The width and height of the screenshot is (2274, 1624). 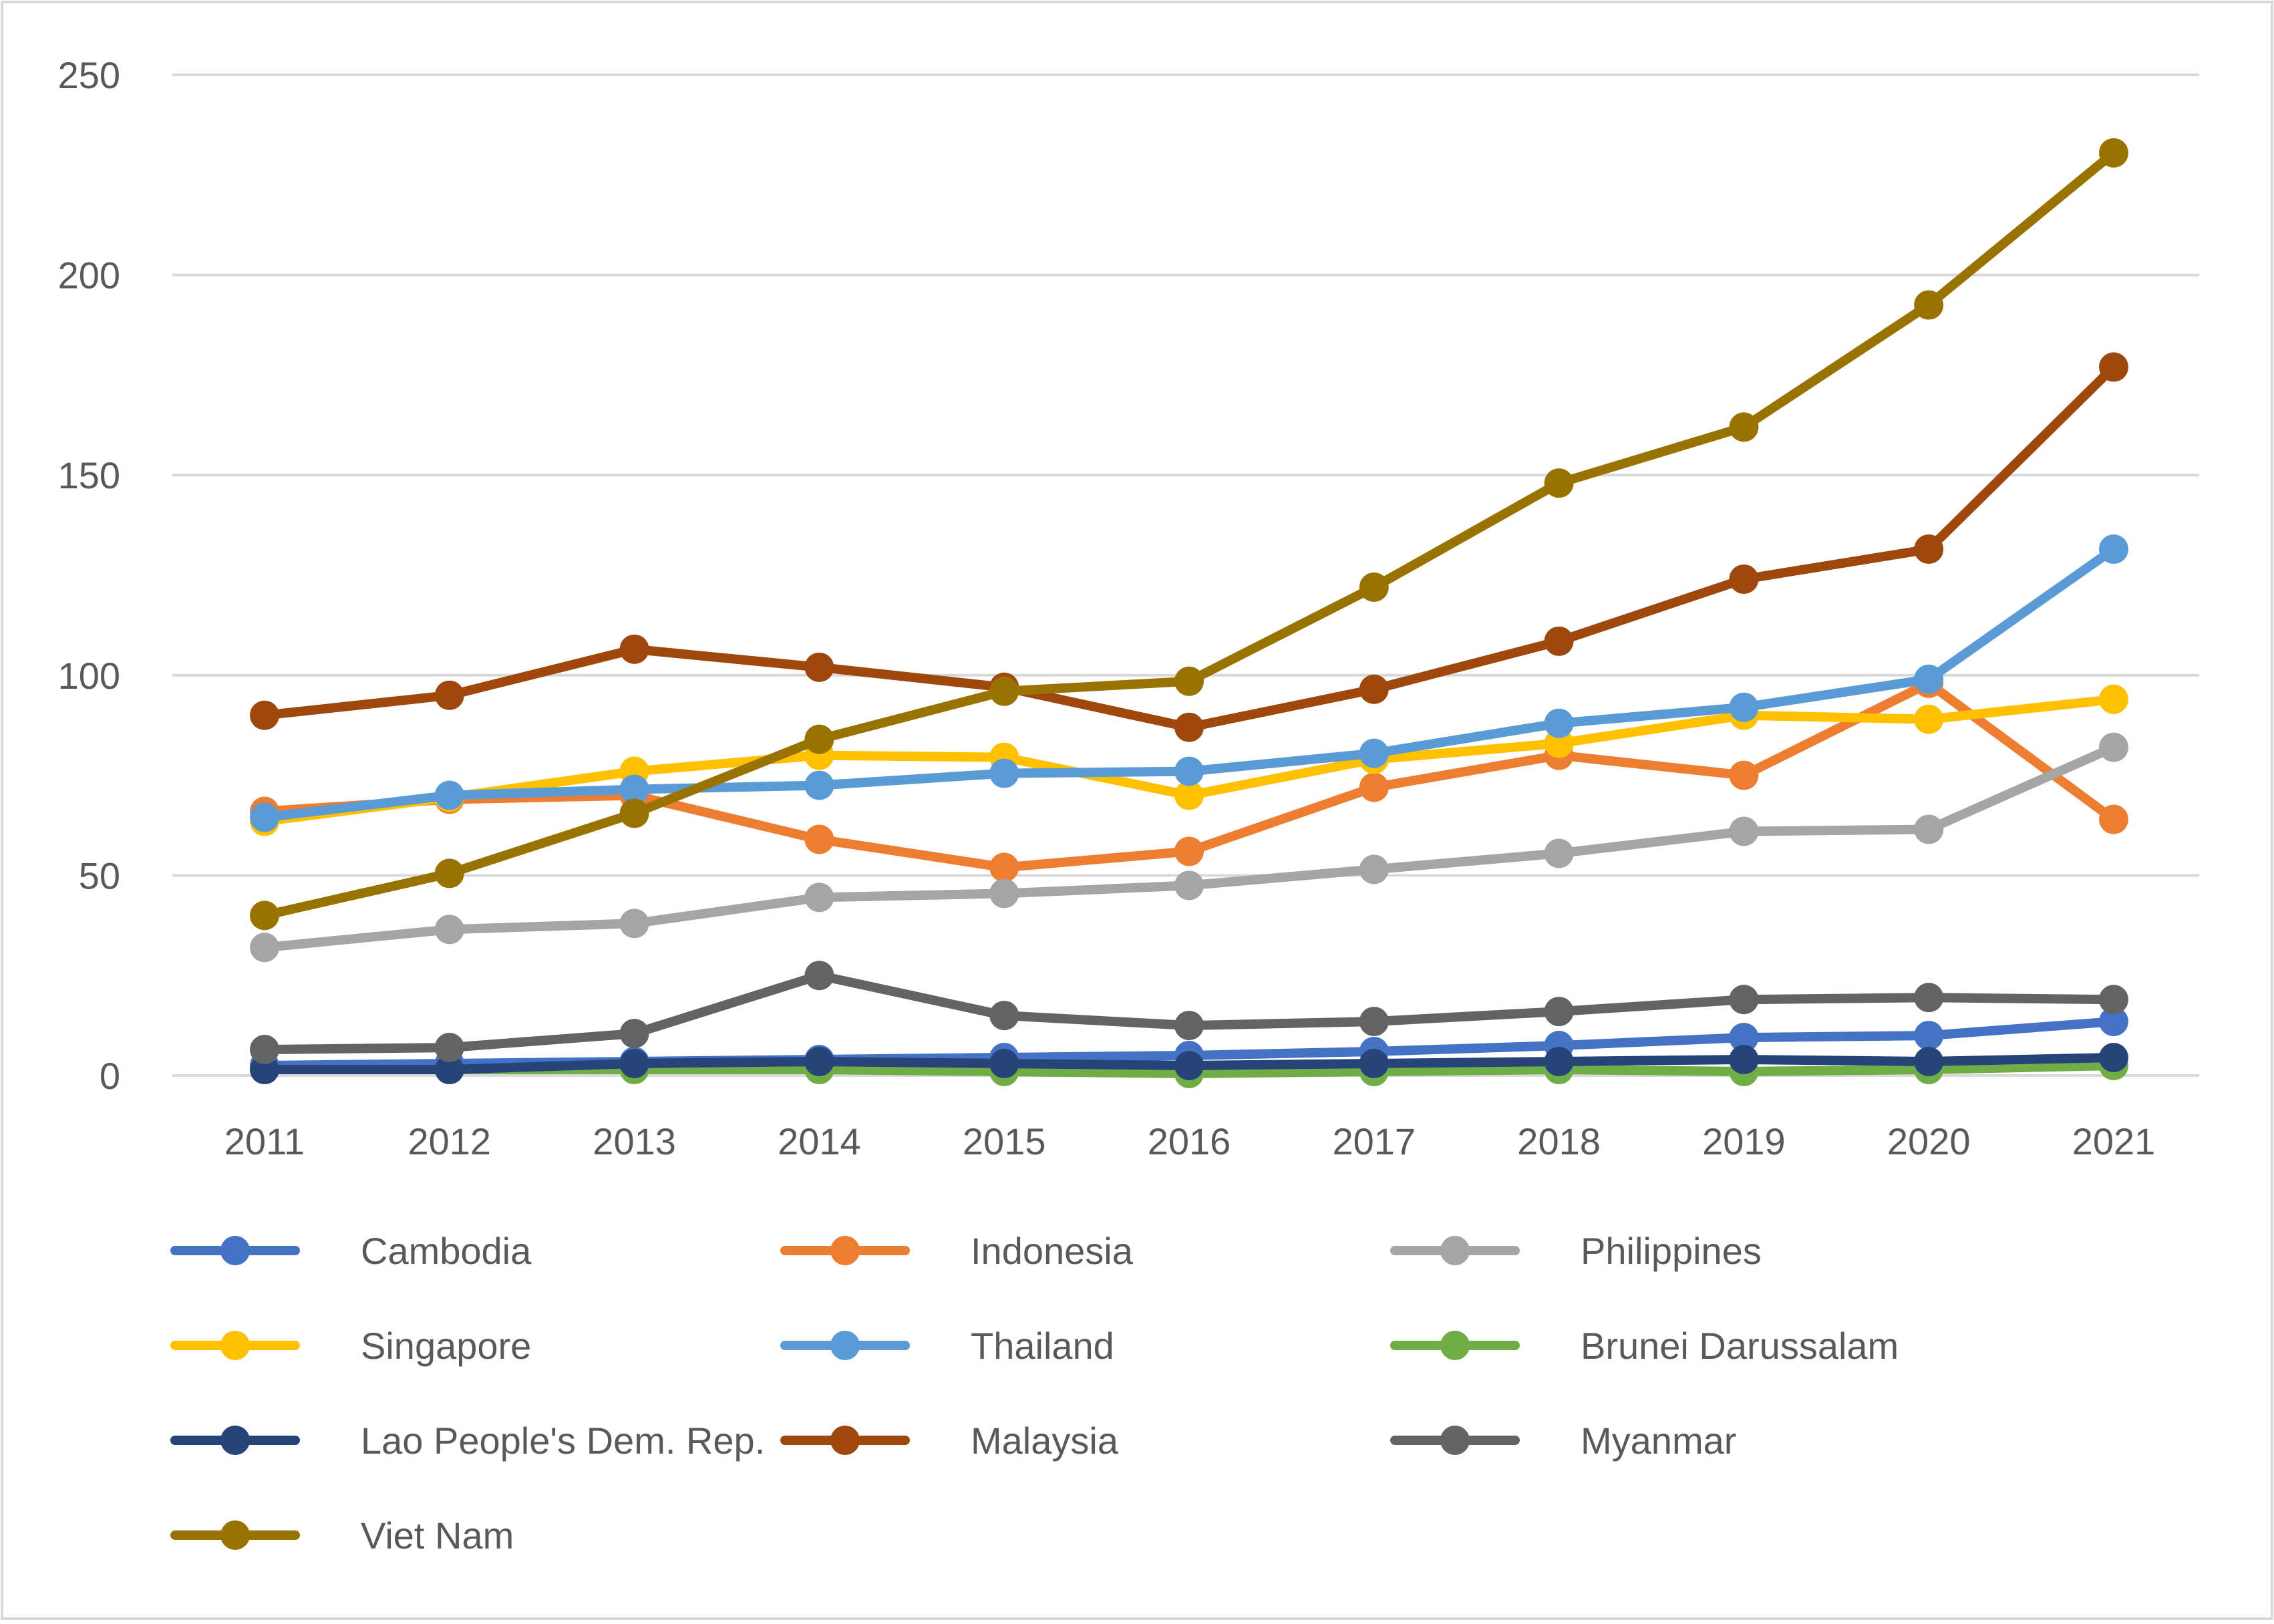 I want to click on y-tick-label: 150, so click(x=89, y=475).